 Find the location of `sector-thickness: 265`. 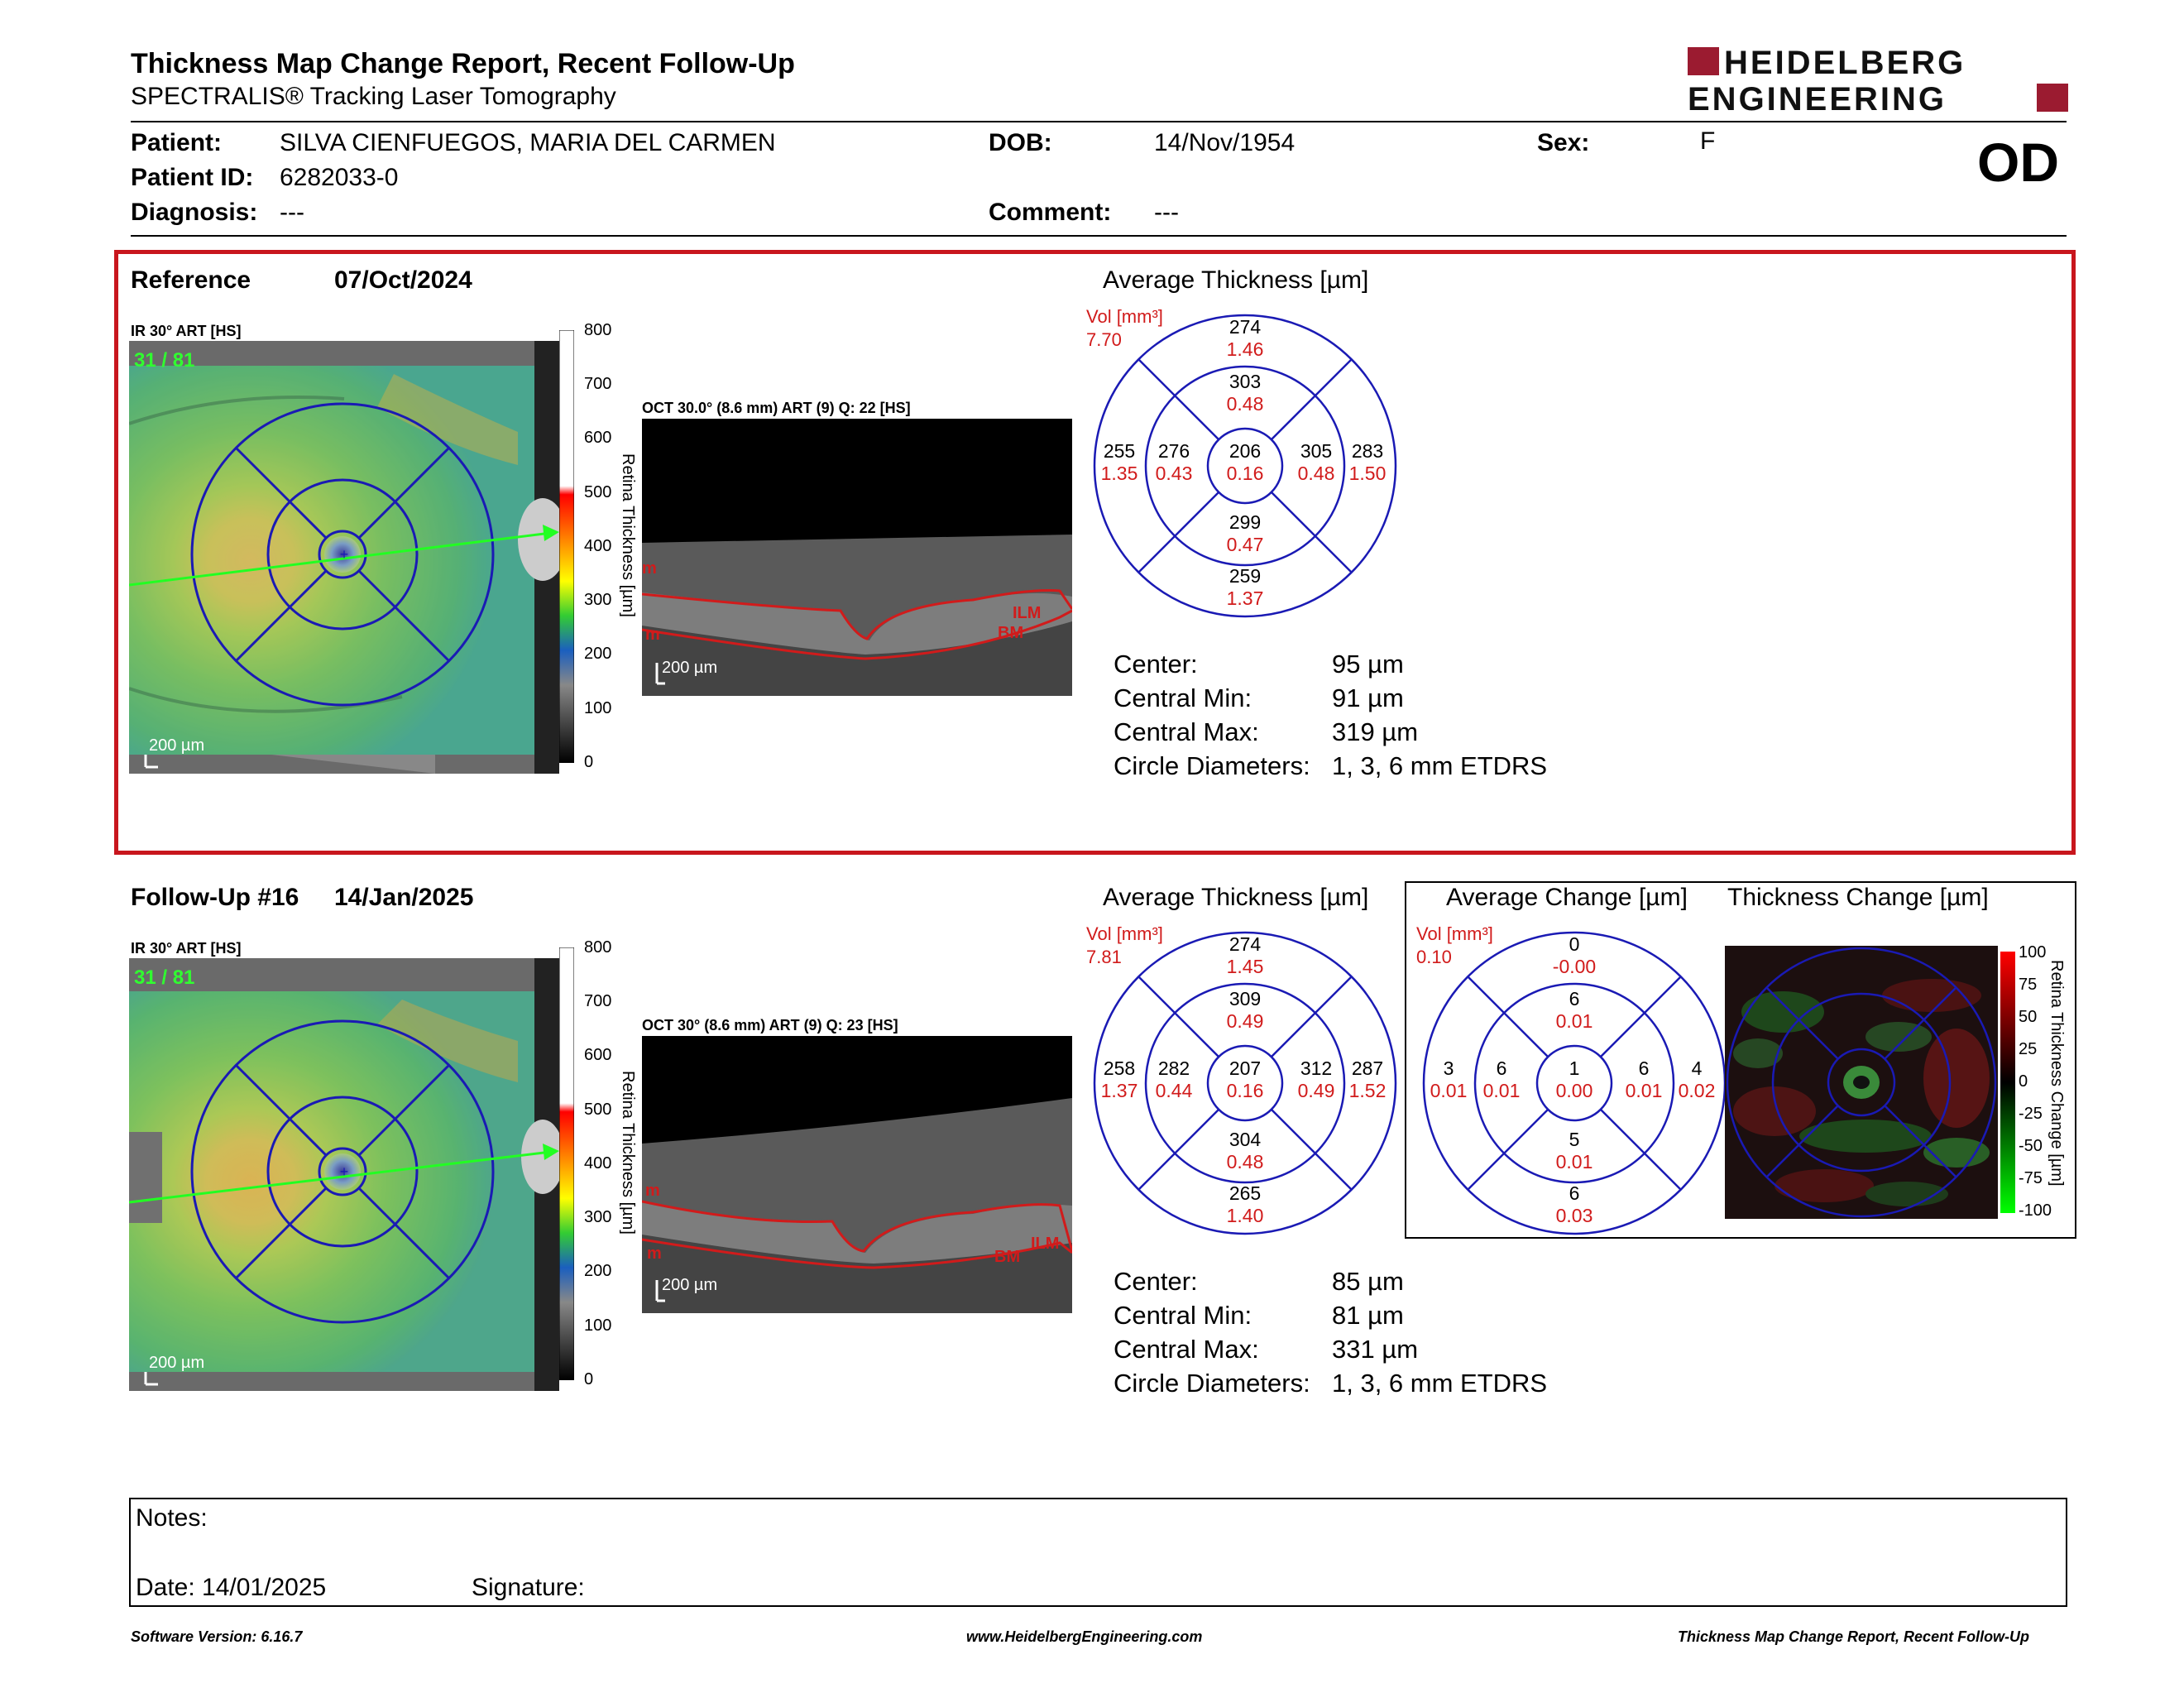

sector-thickness: 265 is located at coordinates (1245, 1193).